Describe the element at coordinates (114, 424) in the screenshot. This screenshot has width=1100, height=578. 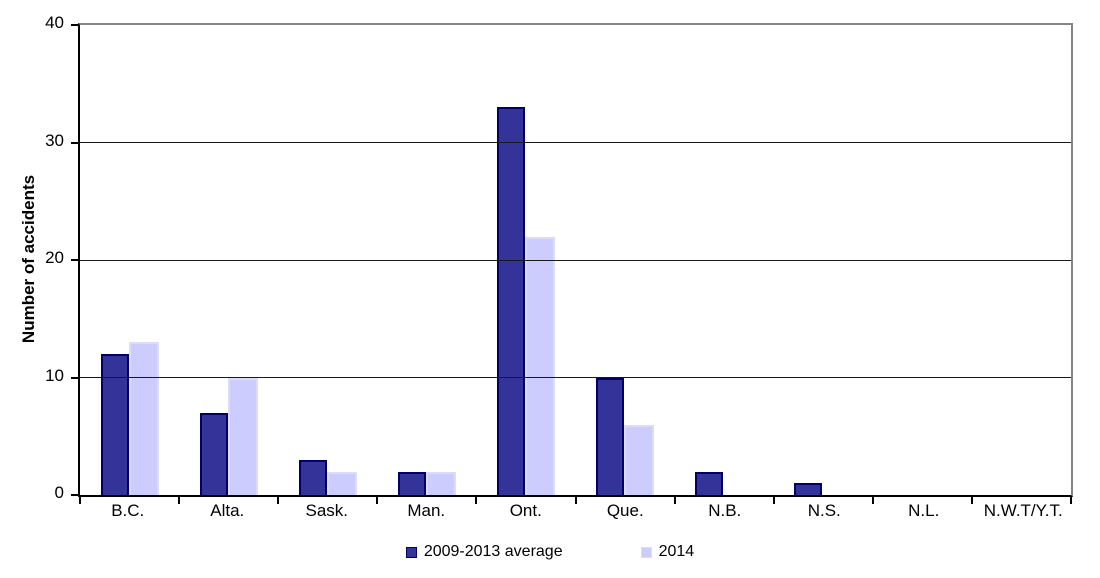
I see `bar-2009-2013-average-b-c` at that location.